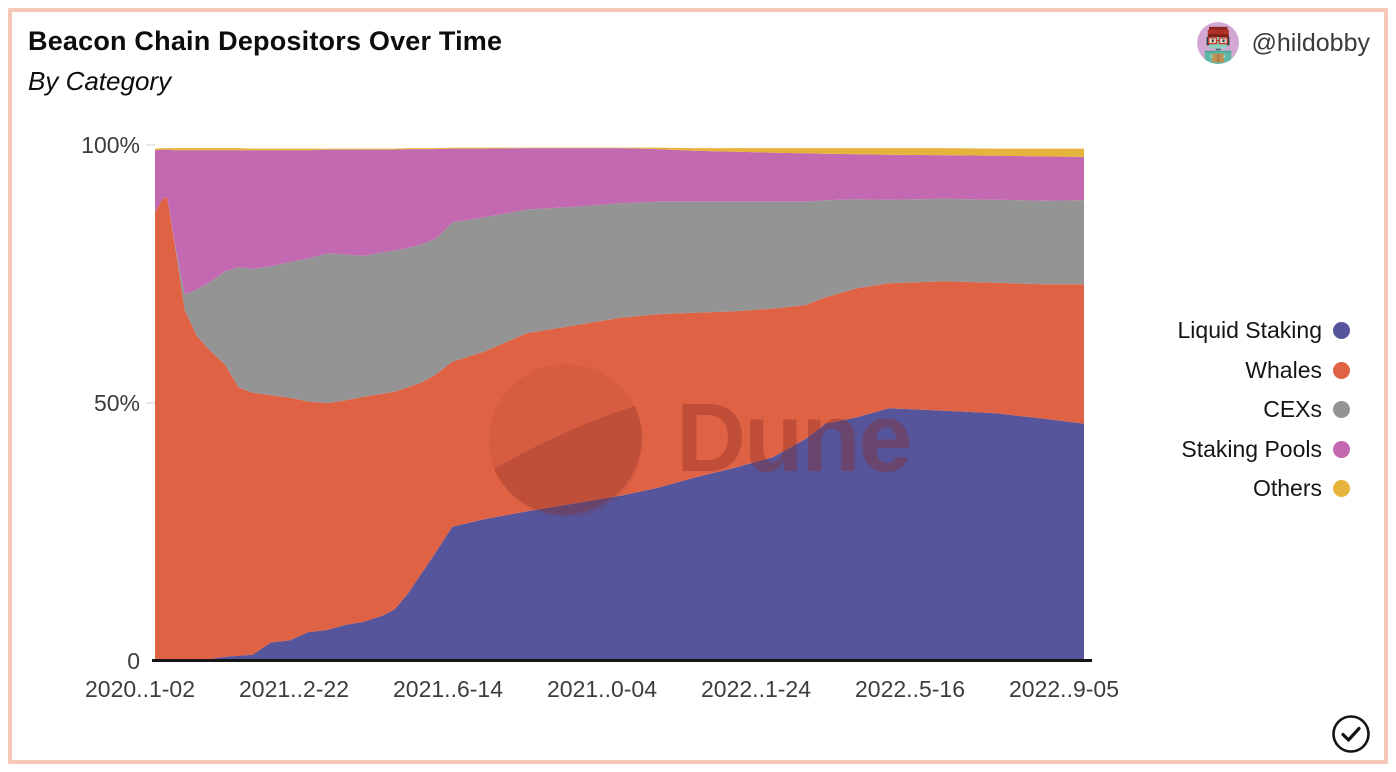 The image size is (1396, 772). What do you see at coordinates (1251, 448) in the screenshot?
I see `legend-label: Staking Pools` at bounding box center [1251, 448].